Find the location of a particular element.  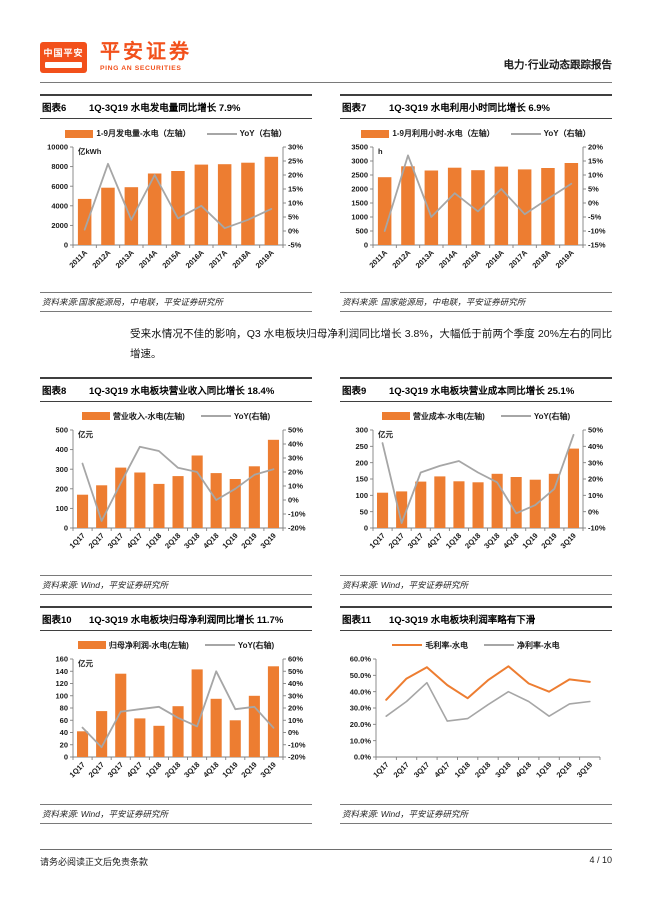

svg-text: -10% is located at coordinates (597, 527).